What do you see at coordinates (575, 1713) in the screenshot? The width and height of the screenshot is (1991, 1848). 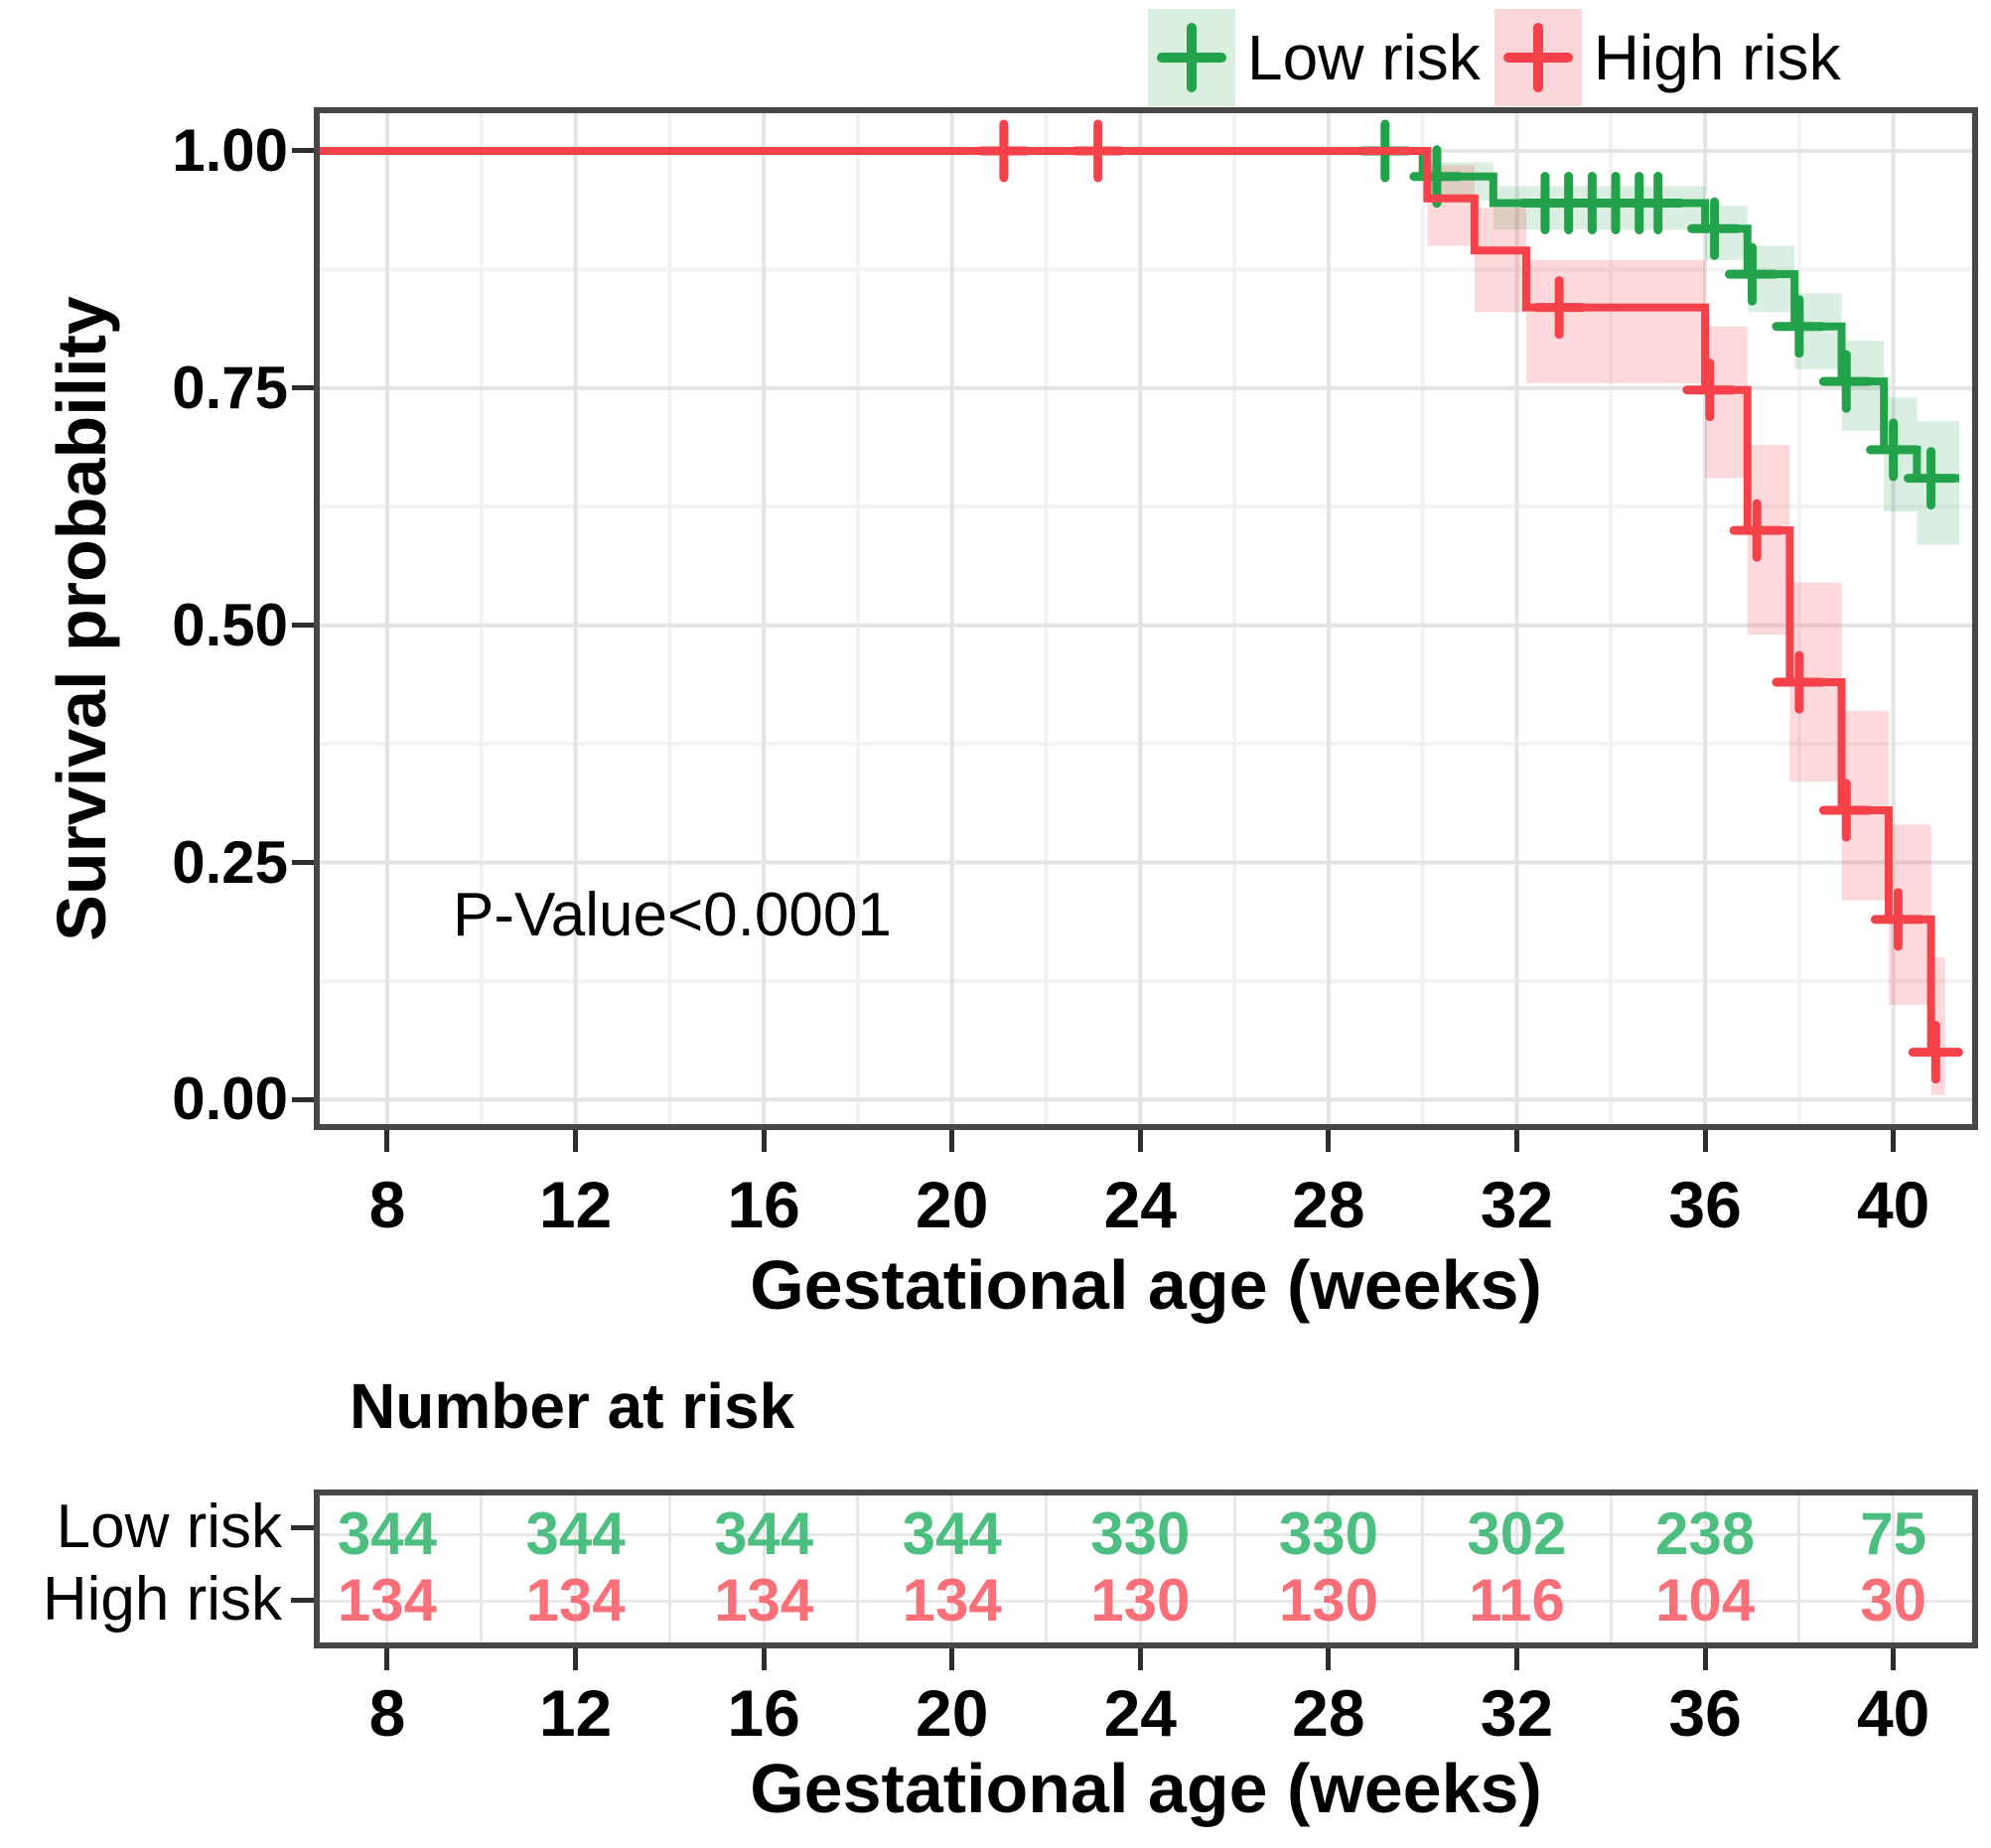 I see `risk-table-x-tick-label: 12` at bounding box center [575, 1713].